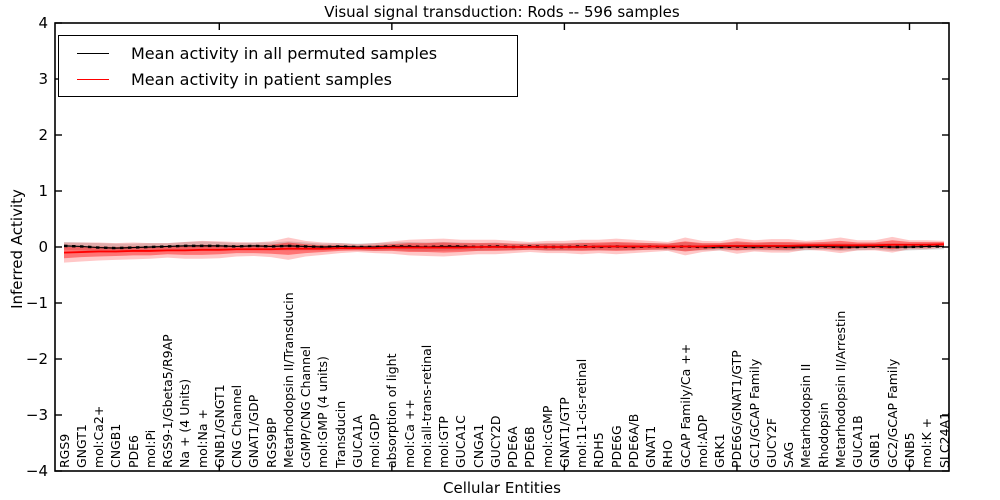  What do you see at coordinates (616, 446) in the screenshot?
I see `x-category-label: PDE6G` at bounding box center [616, 446].